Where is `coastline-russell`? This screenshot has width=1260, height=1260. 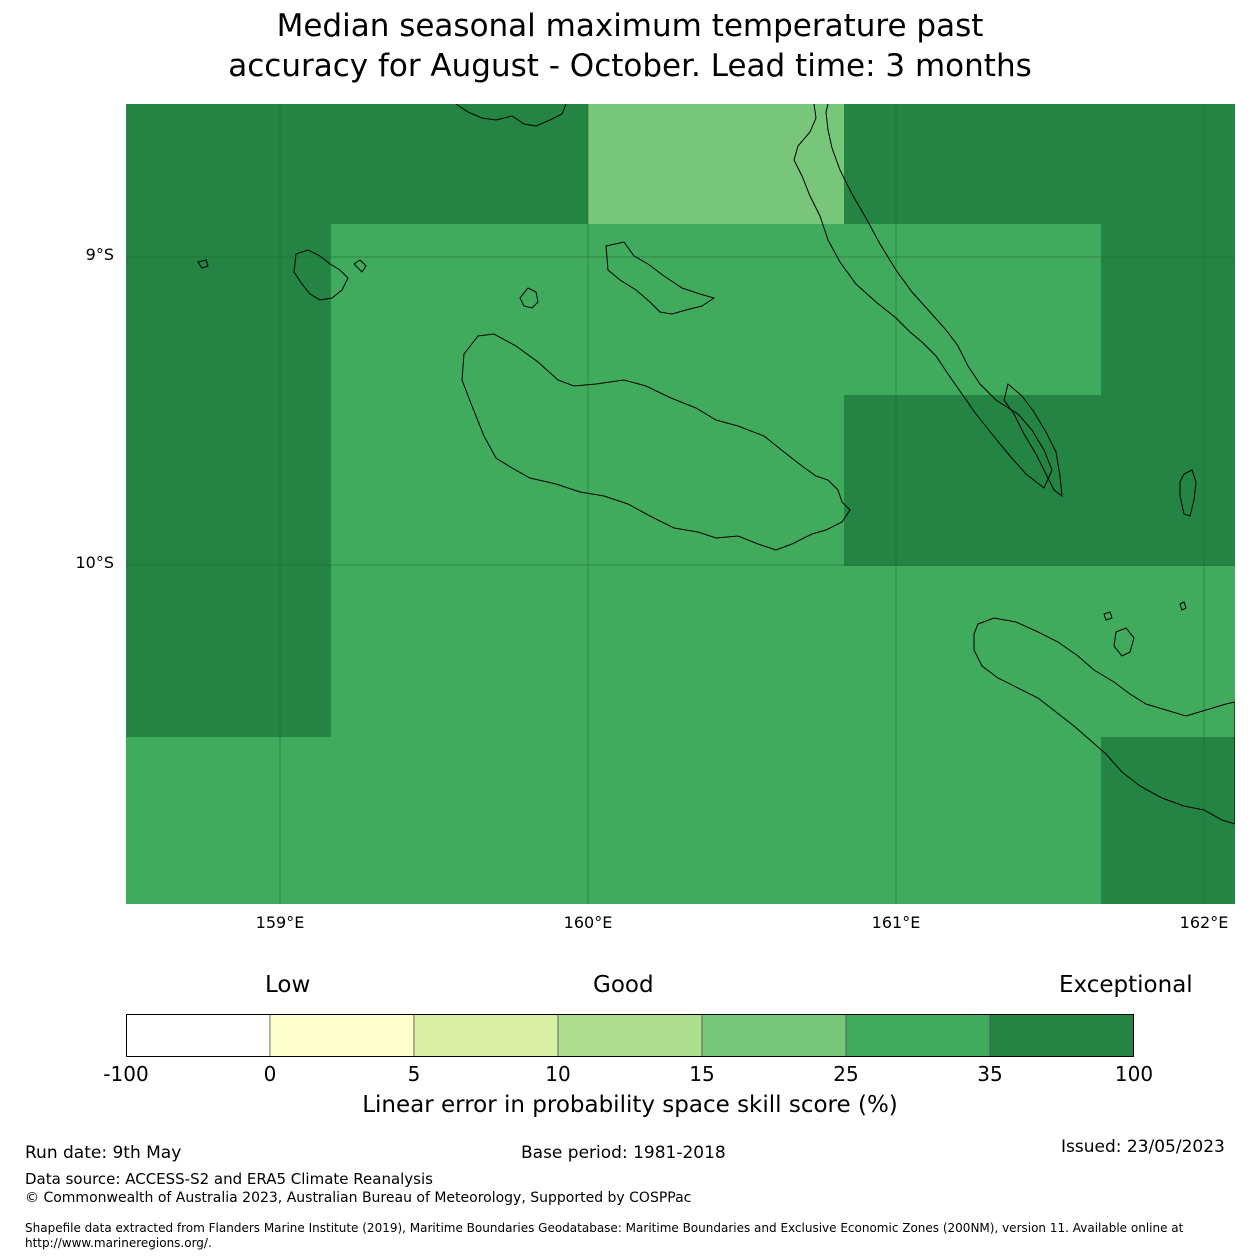 coastline-russell is located at coordinates (321, 275).